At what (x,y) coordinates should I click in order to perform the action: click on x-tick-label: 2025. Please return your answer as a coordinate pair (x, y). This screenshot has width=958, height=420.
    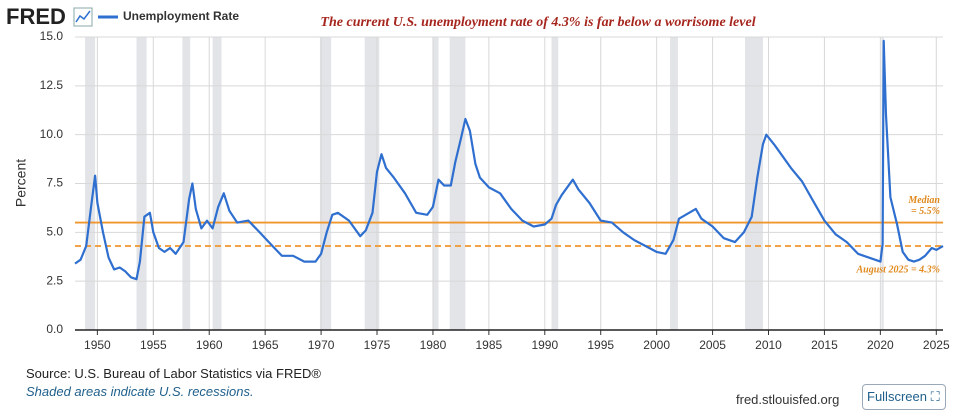
    Looking at the image, I should click on (936, 345).